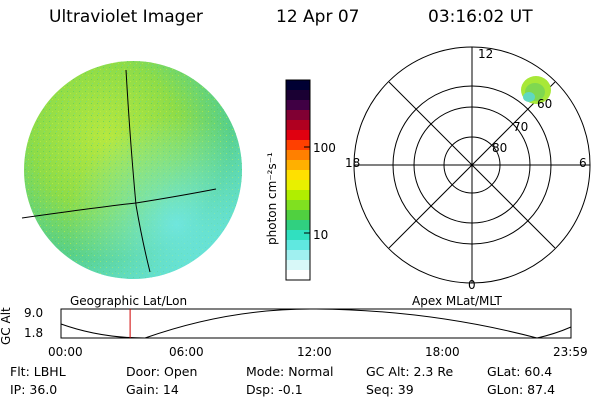 This screenshot has height=400, width=600. I want to click on time-tick-1800: 18:00, so click(442, 352).